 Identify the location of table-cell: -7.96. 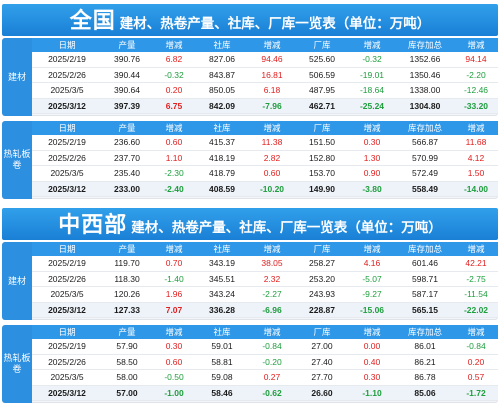
(272, 106).